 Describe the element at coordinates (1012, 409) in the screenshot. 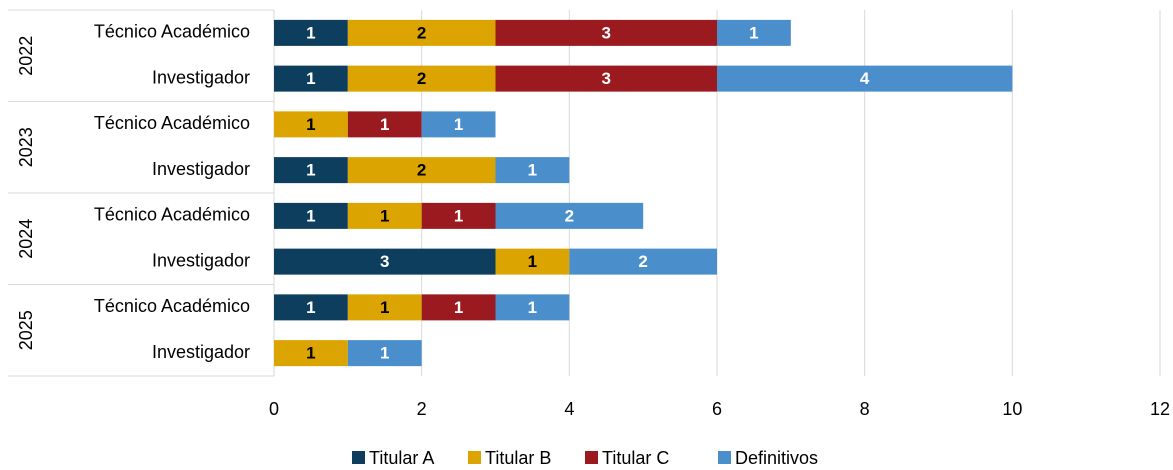

I see `x-tick-label: 10` at that location.